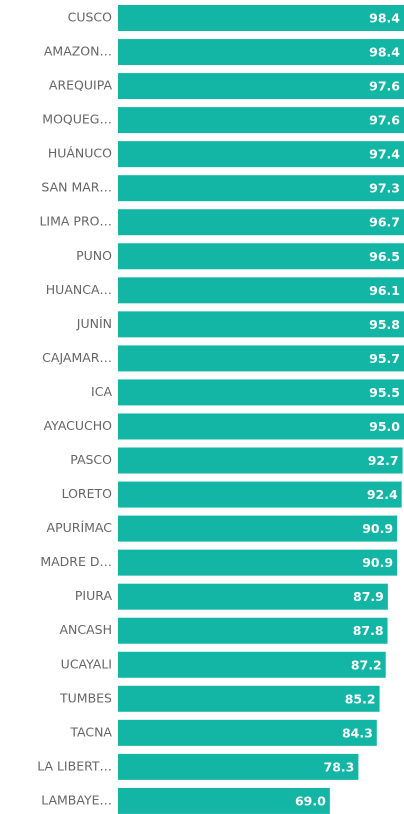 The width and height of the screenshot is (404, 814). Describe the element at coordinates (94, 323) in the screenshot. I see `category-label: JUNÍN` at that location.